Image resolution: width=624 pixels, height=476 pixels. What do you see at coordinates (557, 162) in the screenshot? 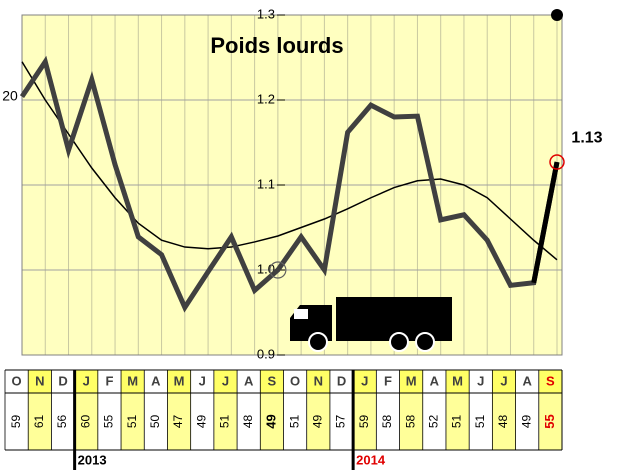
I see `last-point-marker` at bounding box center [557, 162].